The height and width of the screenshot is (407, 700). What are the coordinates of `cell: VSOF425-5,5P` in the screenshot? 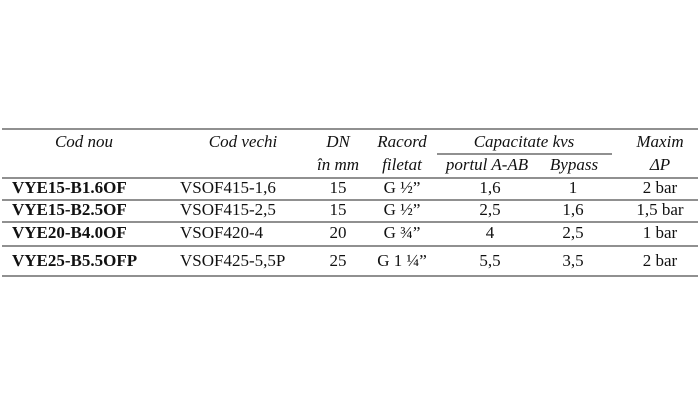 It's located at (232, 260).